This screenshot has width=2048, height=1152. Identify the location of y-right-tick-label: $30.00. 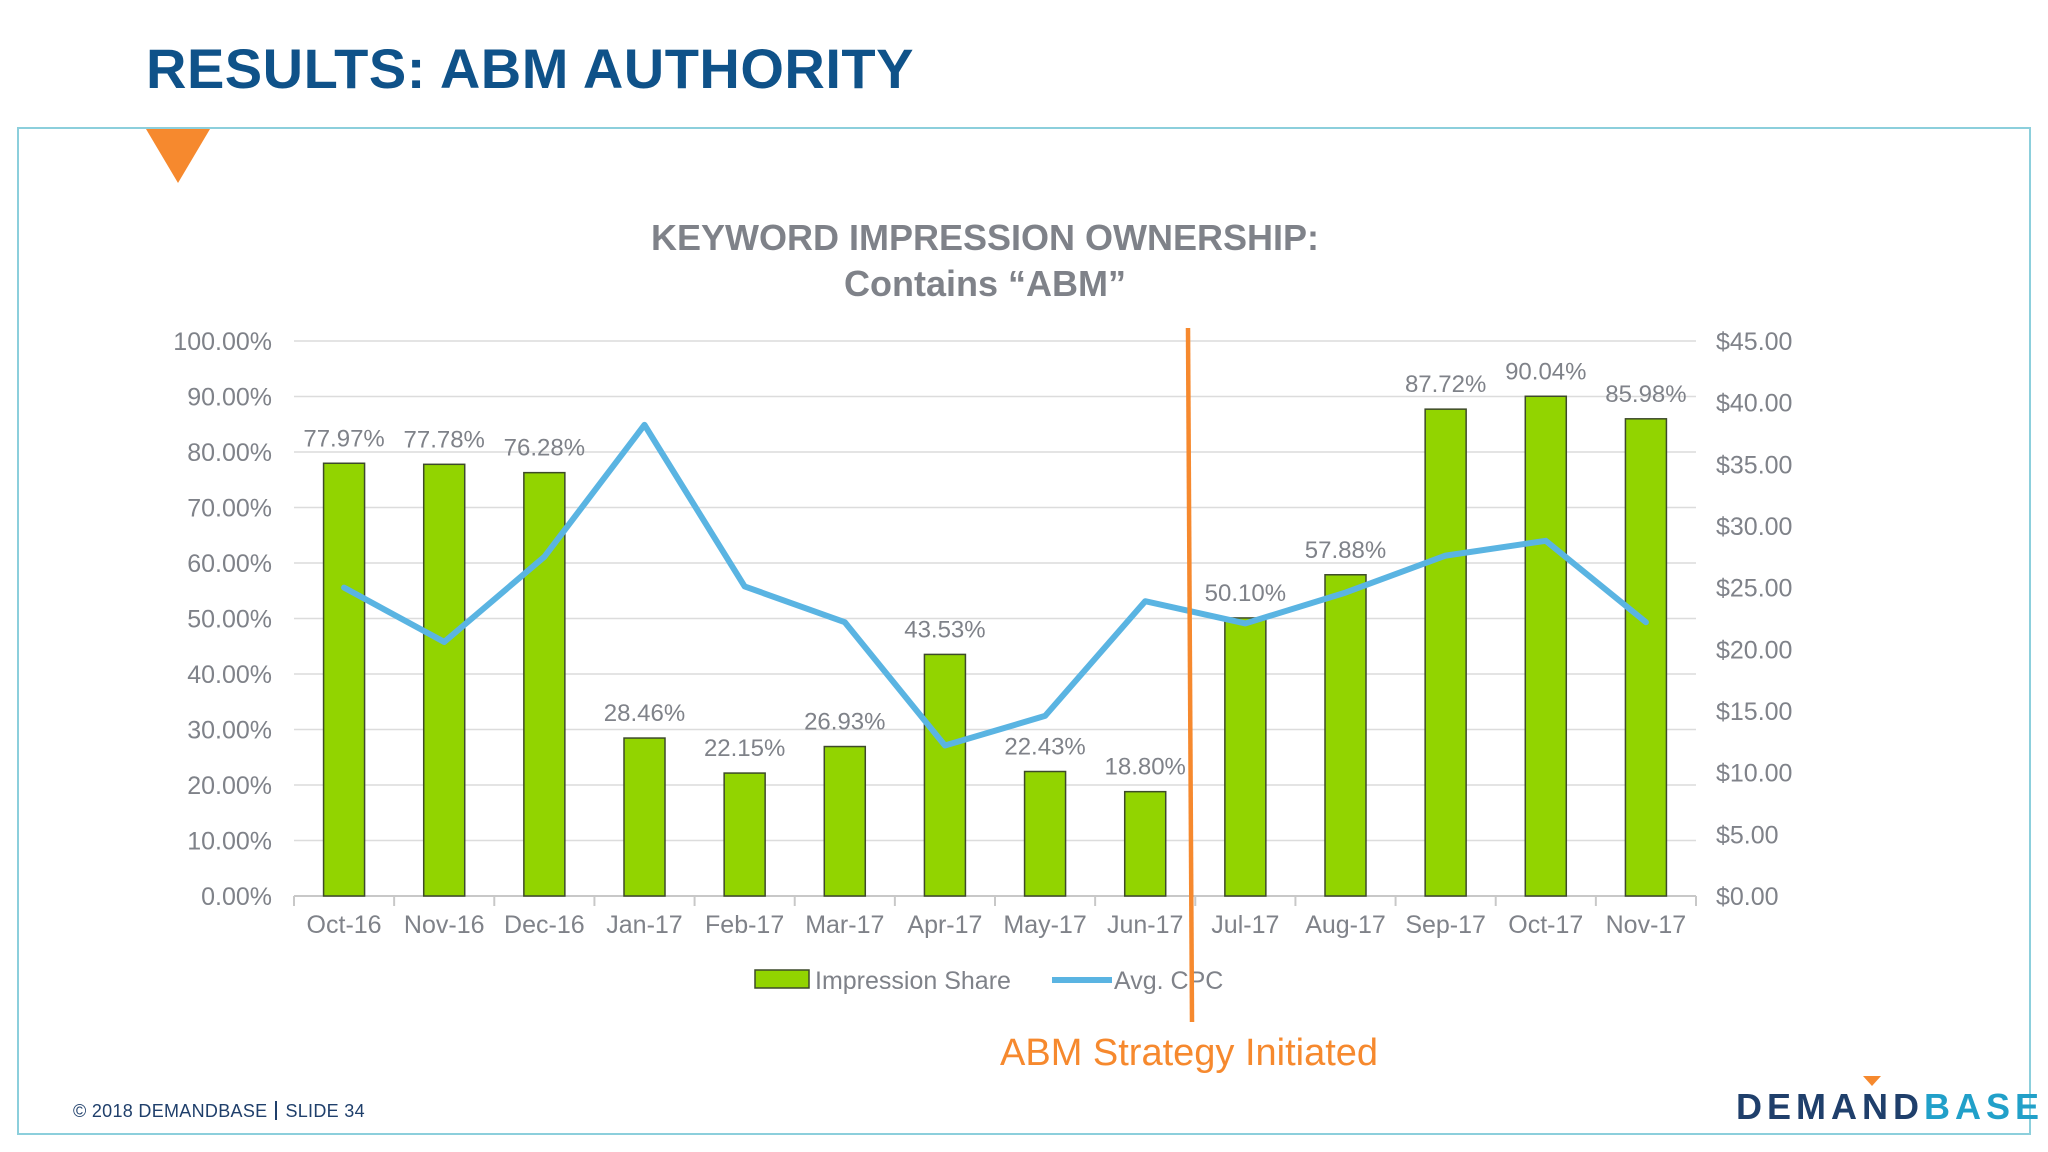
(1754, 527).